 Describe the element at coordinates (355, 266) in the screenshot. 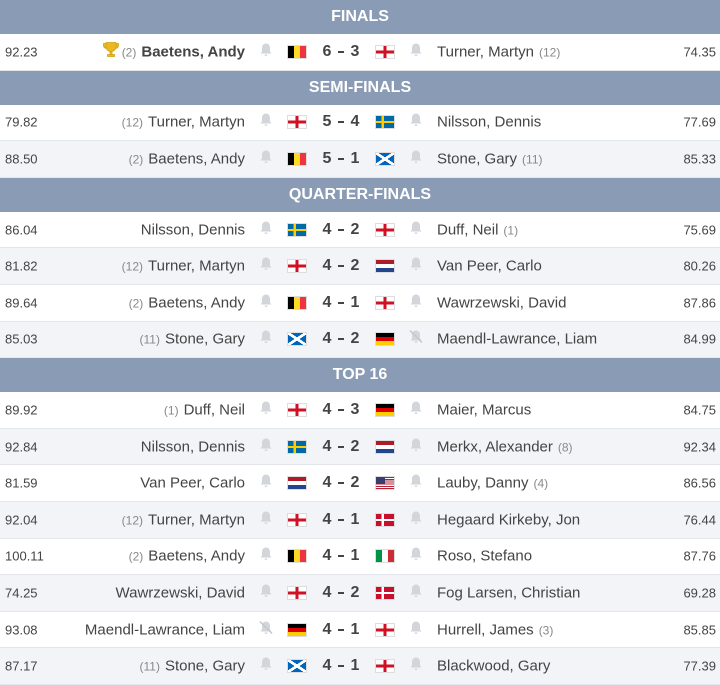

I see `away-score: 2` at that location.